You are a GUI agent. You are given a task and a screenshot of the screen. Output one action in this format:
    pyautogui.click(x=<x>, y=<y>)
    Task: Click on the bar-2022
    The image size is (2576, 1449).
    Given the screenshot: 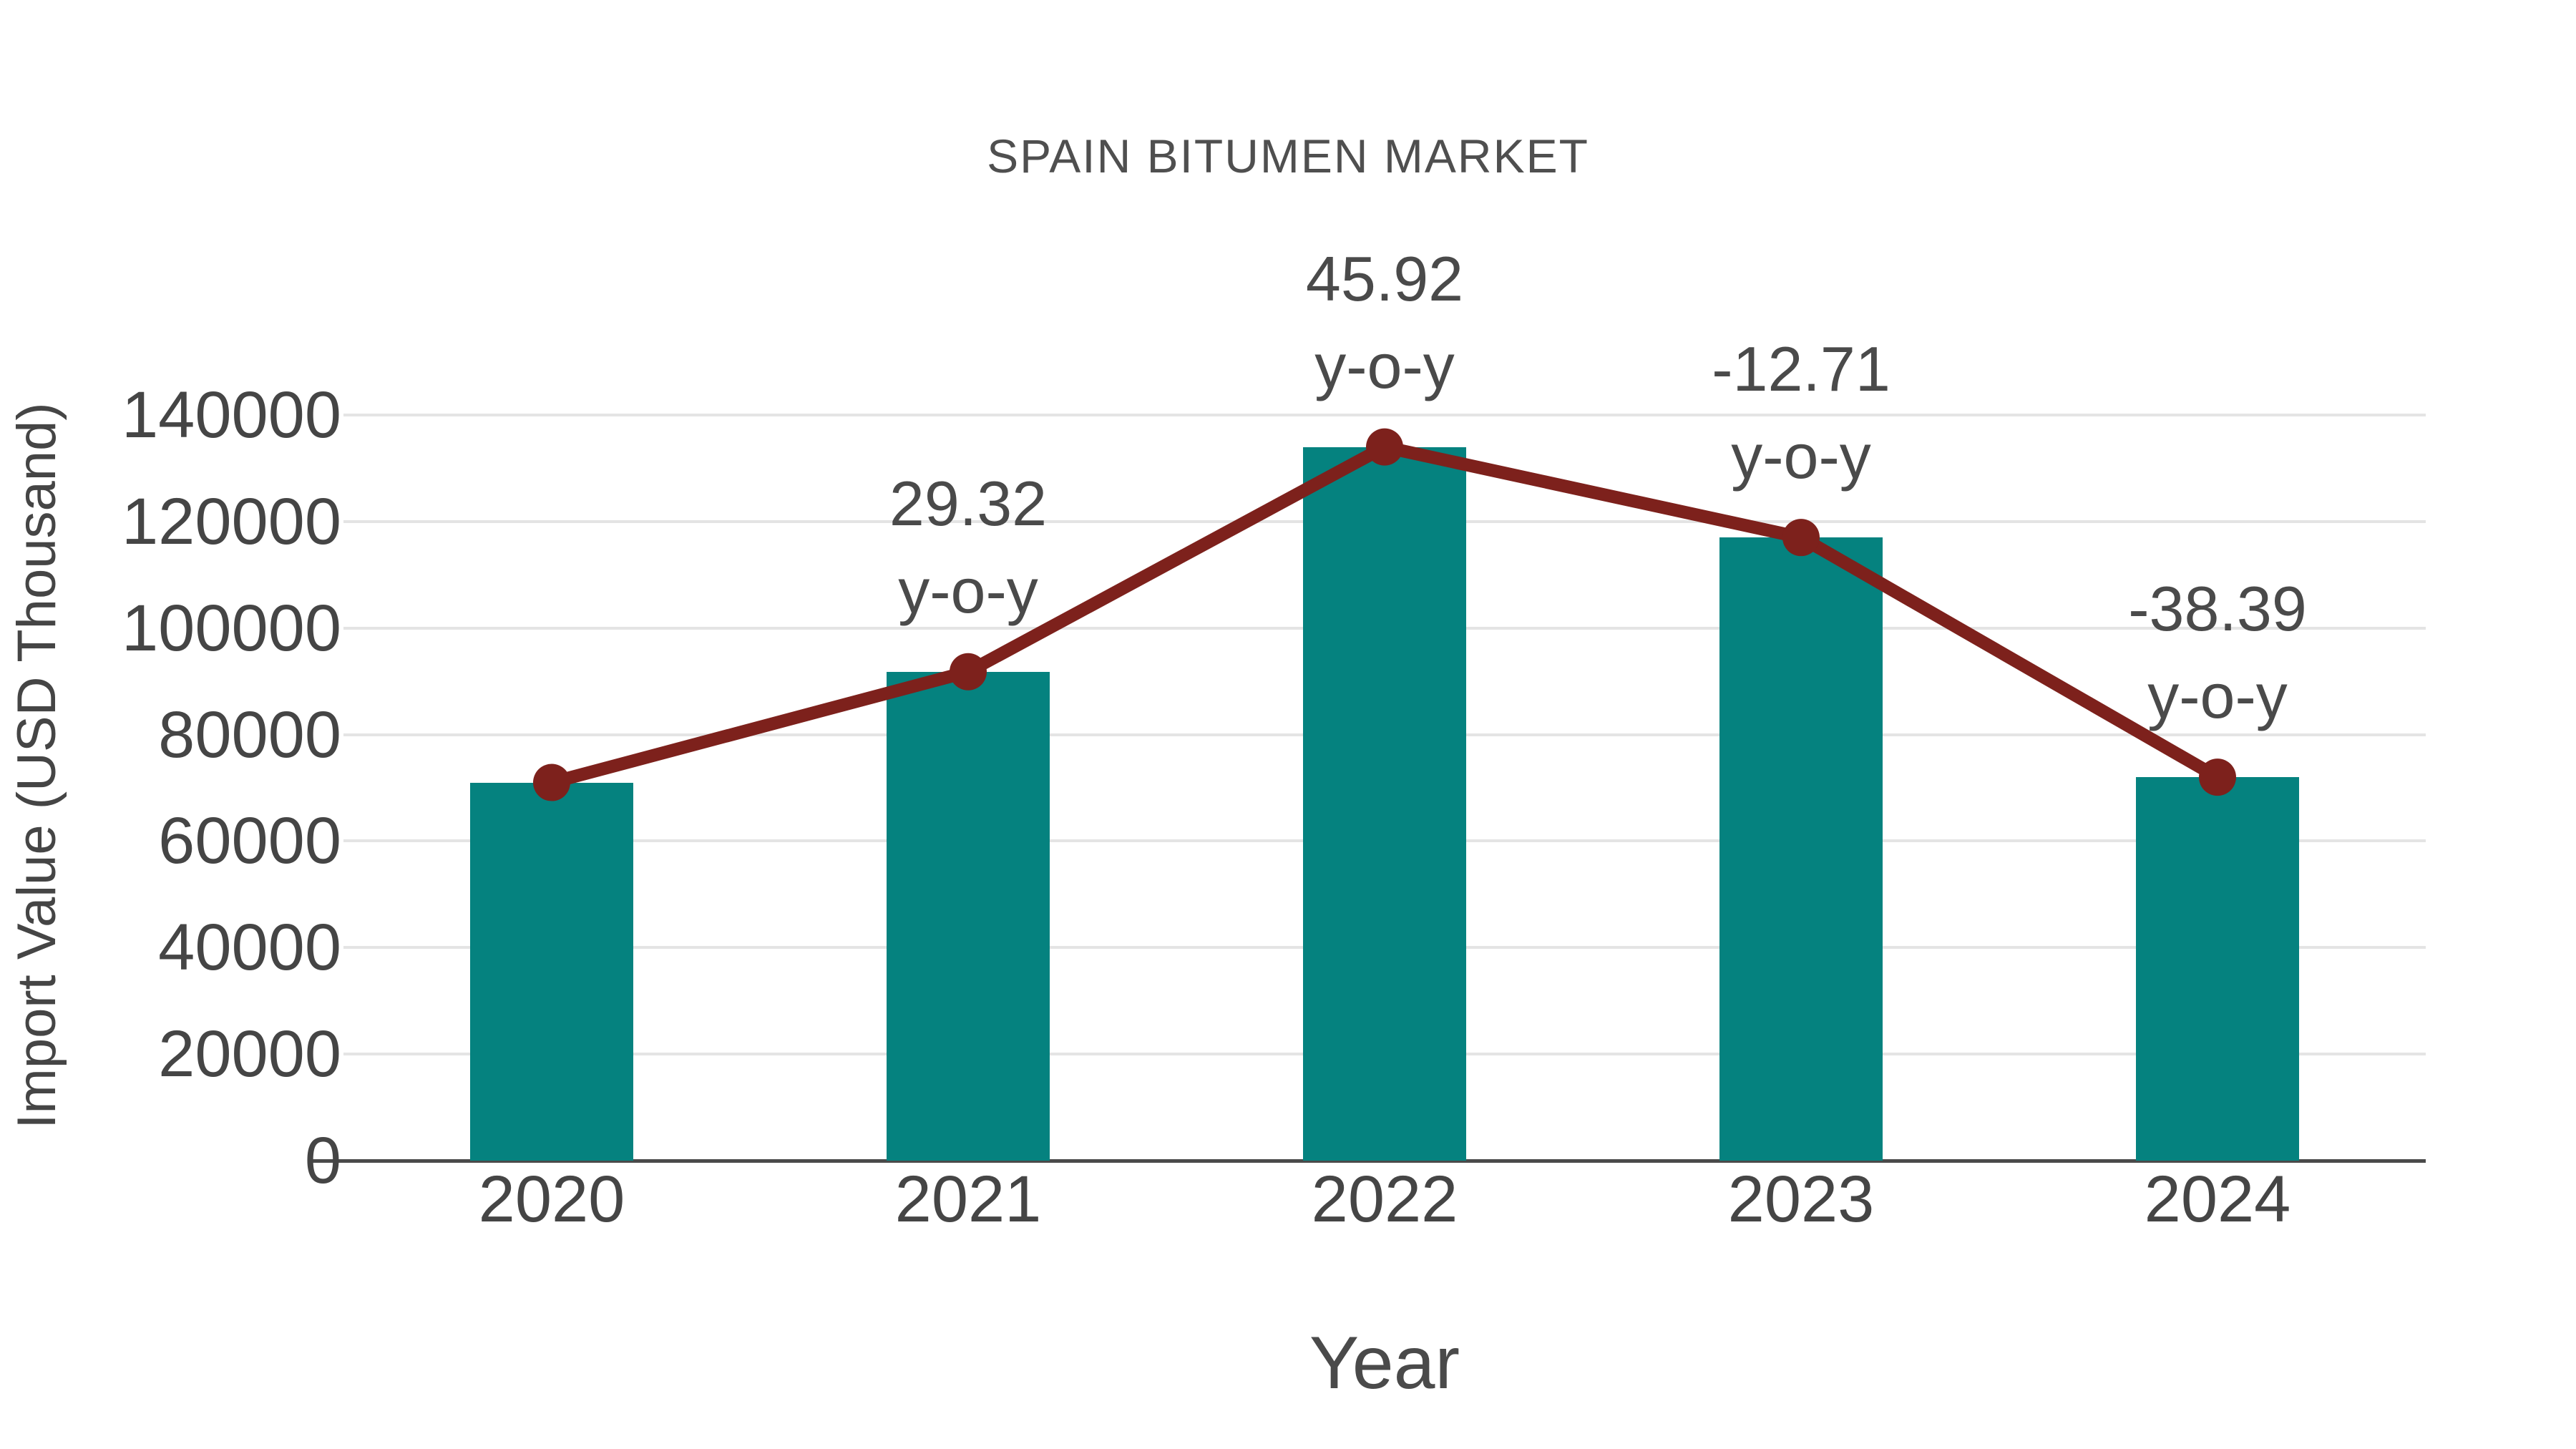 What is the action you would take?
    pyautogui.click(x=1384, y=804)
    